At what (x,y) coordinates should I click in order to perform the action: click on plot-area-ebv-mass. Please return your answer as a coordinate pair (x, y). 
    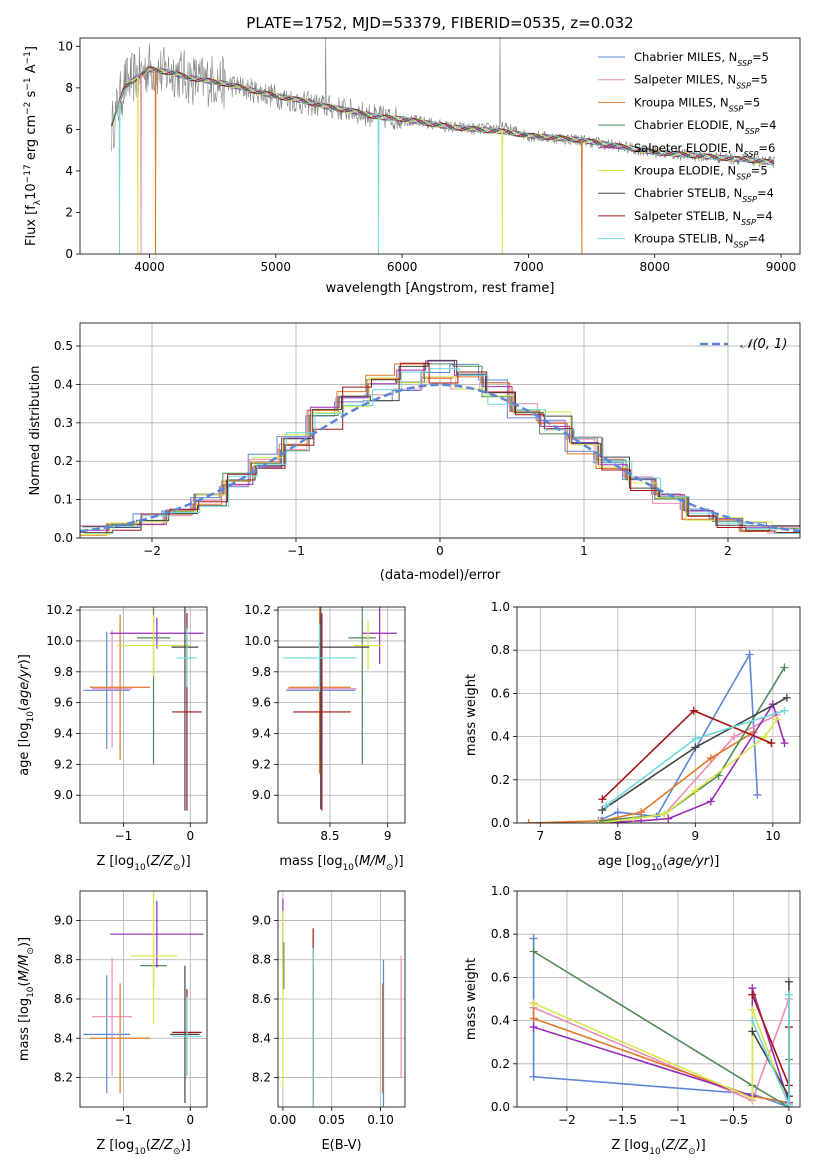
    Looking at the image, I should click on (342, 1002).